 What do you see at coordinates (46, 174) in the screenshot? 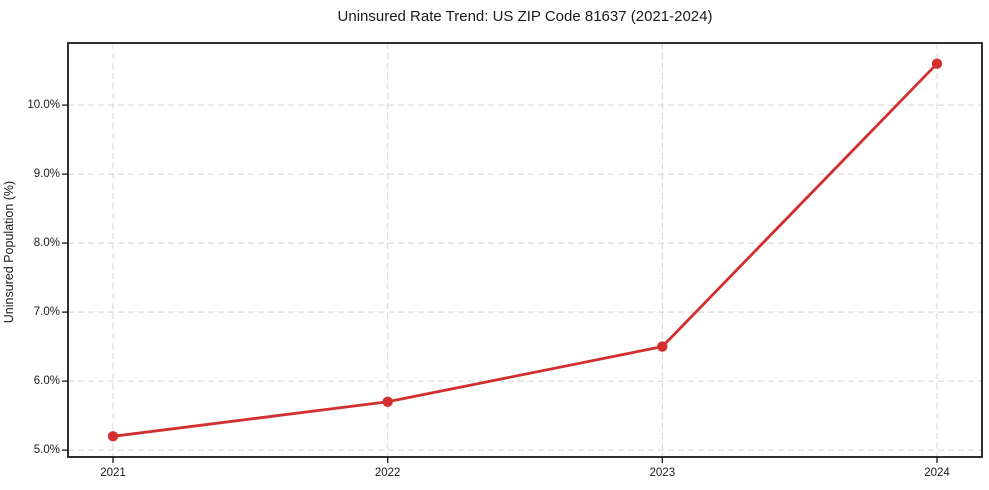
I see `y-tick-label: 9.0%` at bounding box center [46, 174].